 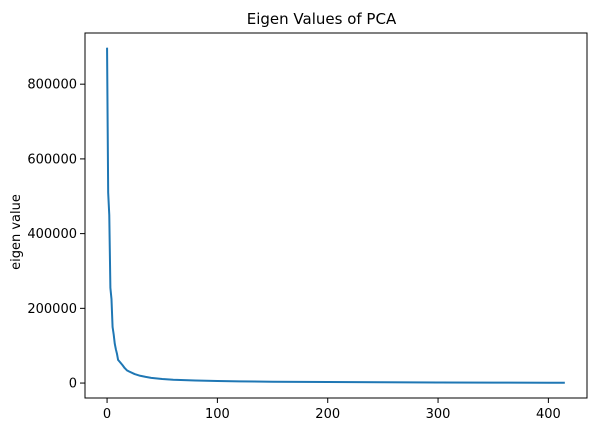 I want to click on x-tick-label: 0, so click(x=107, y=414).